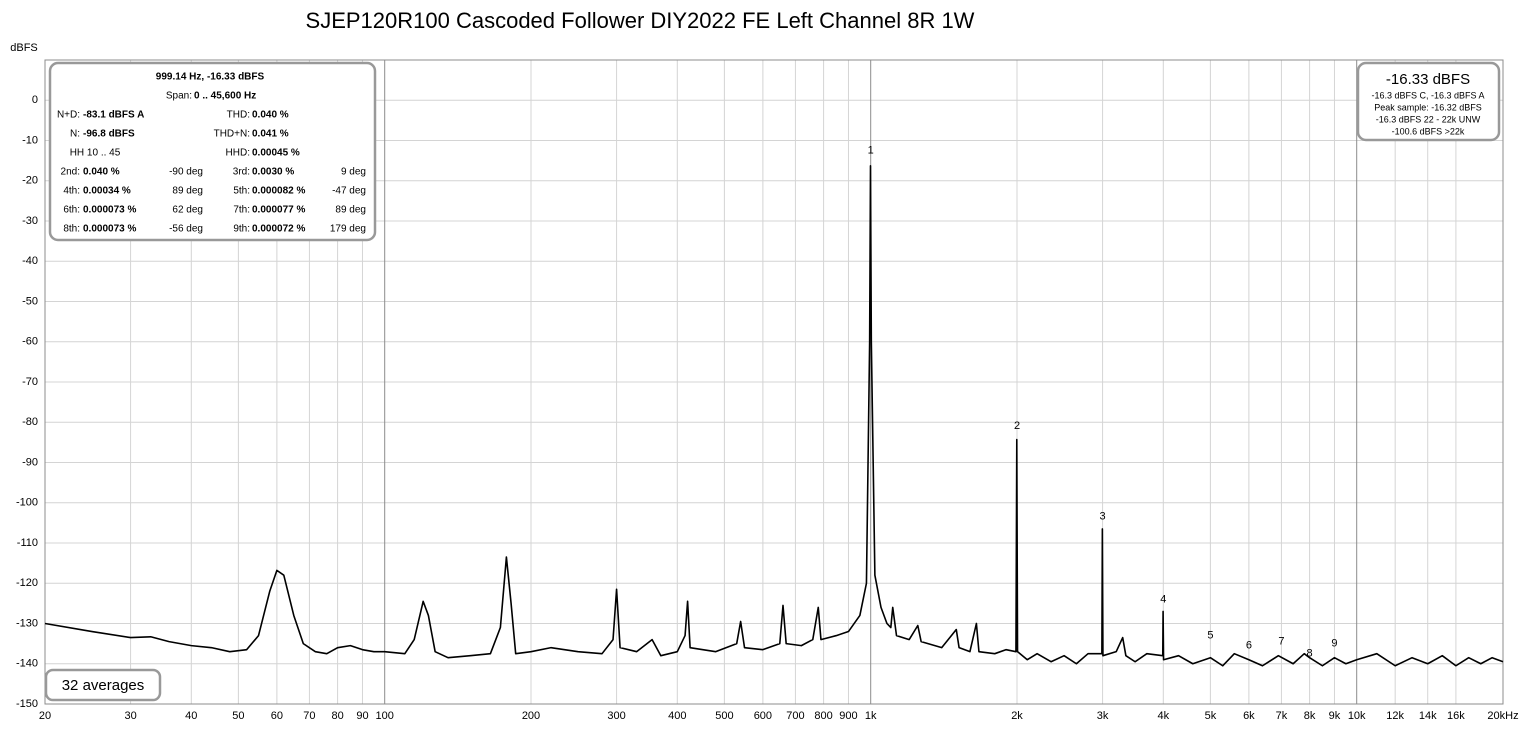 The width and height of the screenshot is (1526, 729). I want to click on x-tick-label: 80, so click(337, 716).